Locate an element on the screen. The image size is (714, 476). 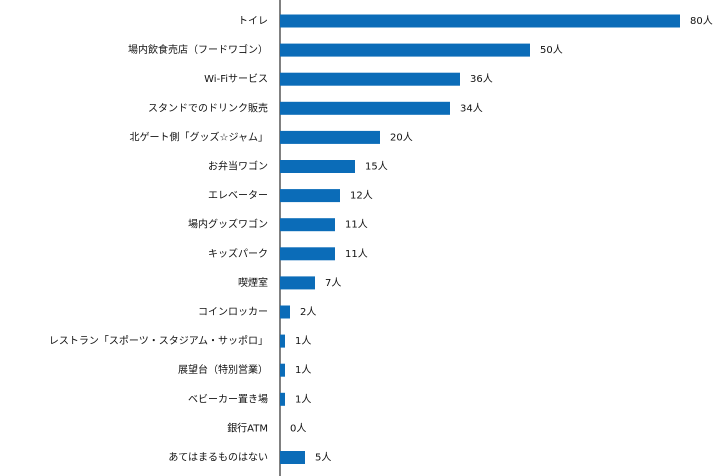
category-label: Wi-Fiサービス is located at coordinates (236, 79).